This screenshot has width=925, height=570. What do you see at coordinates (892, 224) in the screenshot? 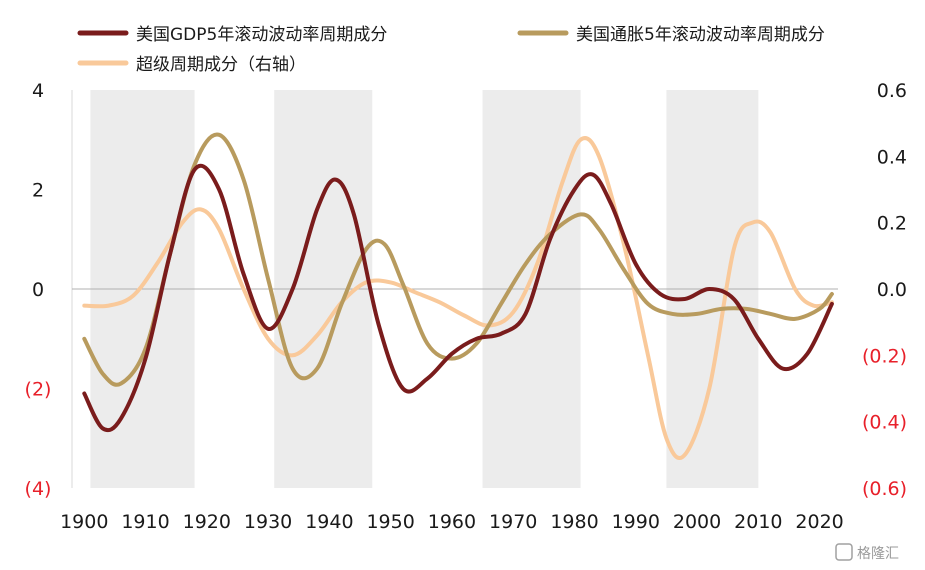
I see `y-right-tick-label: 0.2` at bounding box center [892, 224].